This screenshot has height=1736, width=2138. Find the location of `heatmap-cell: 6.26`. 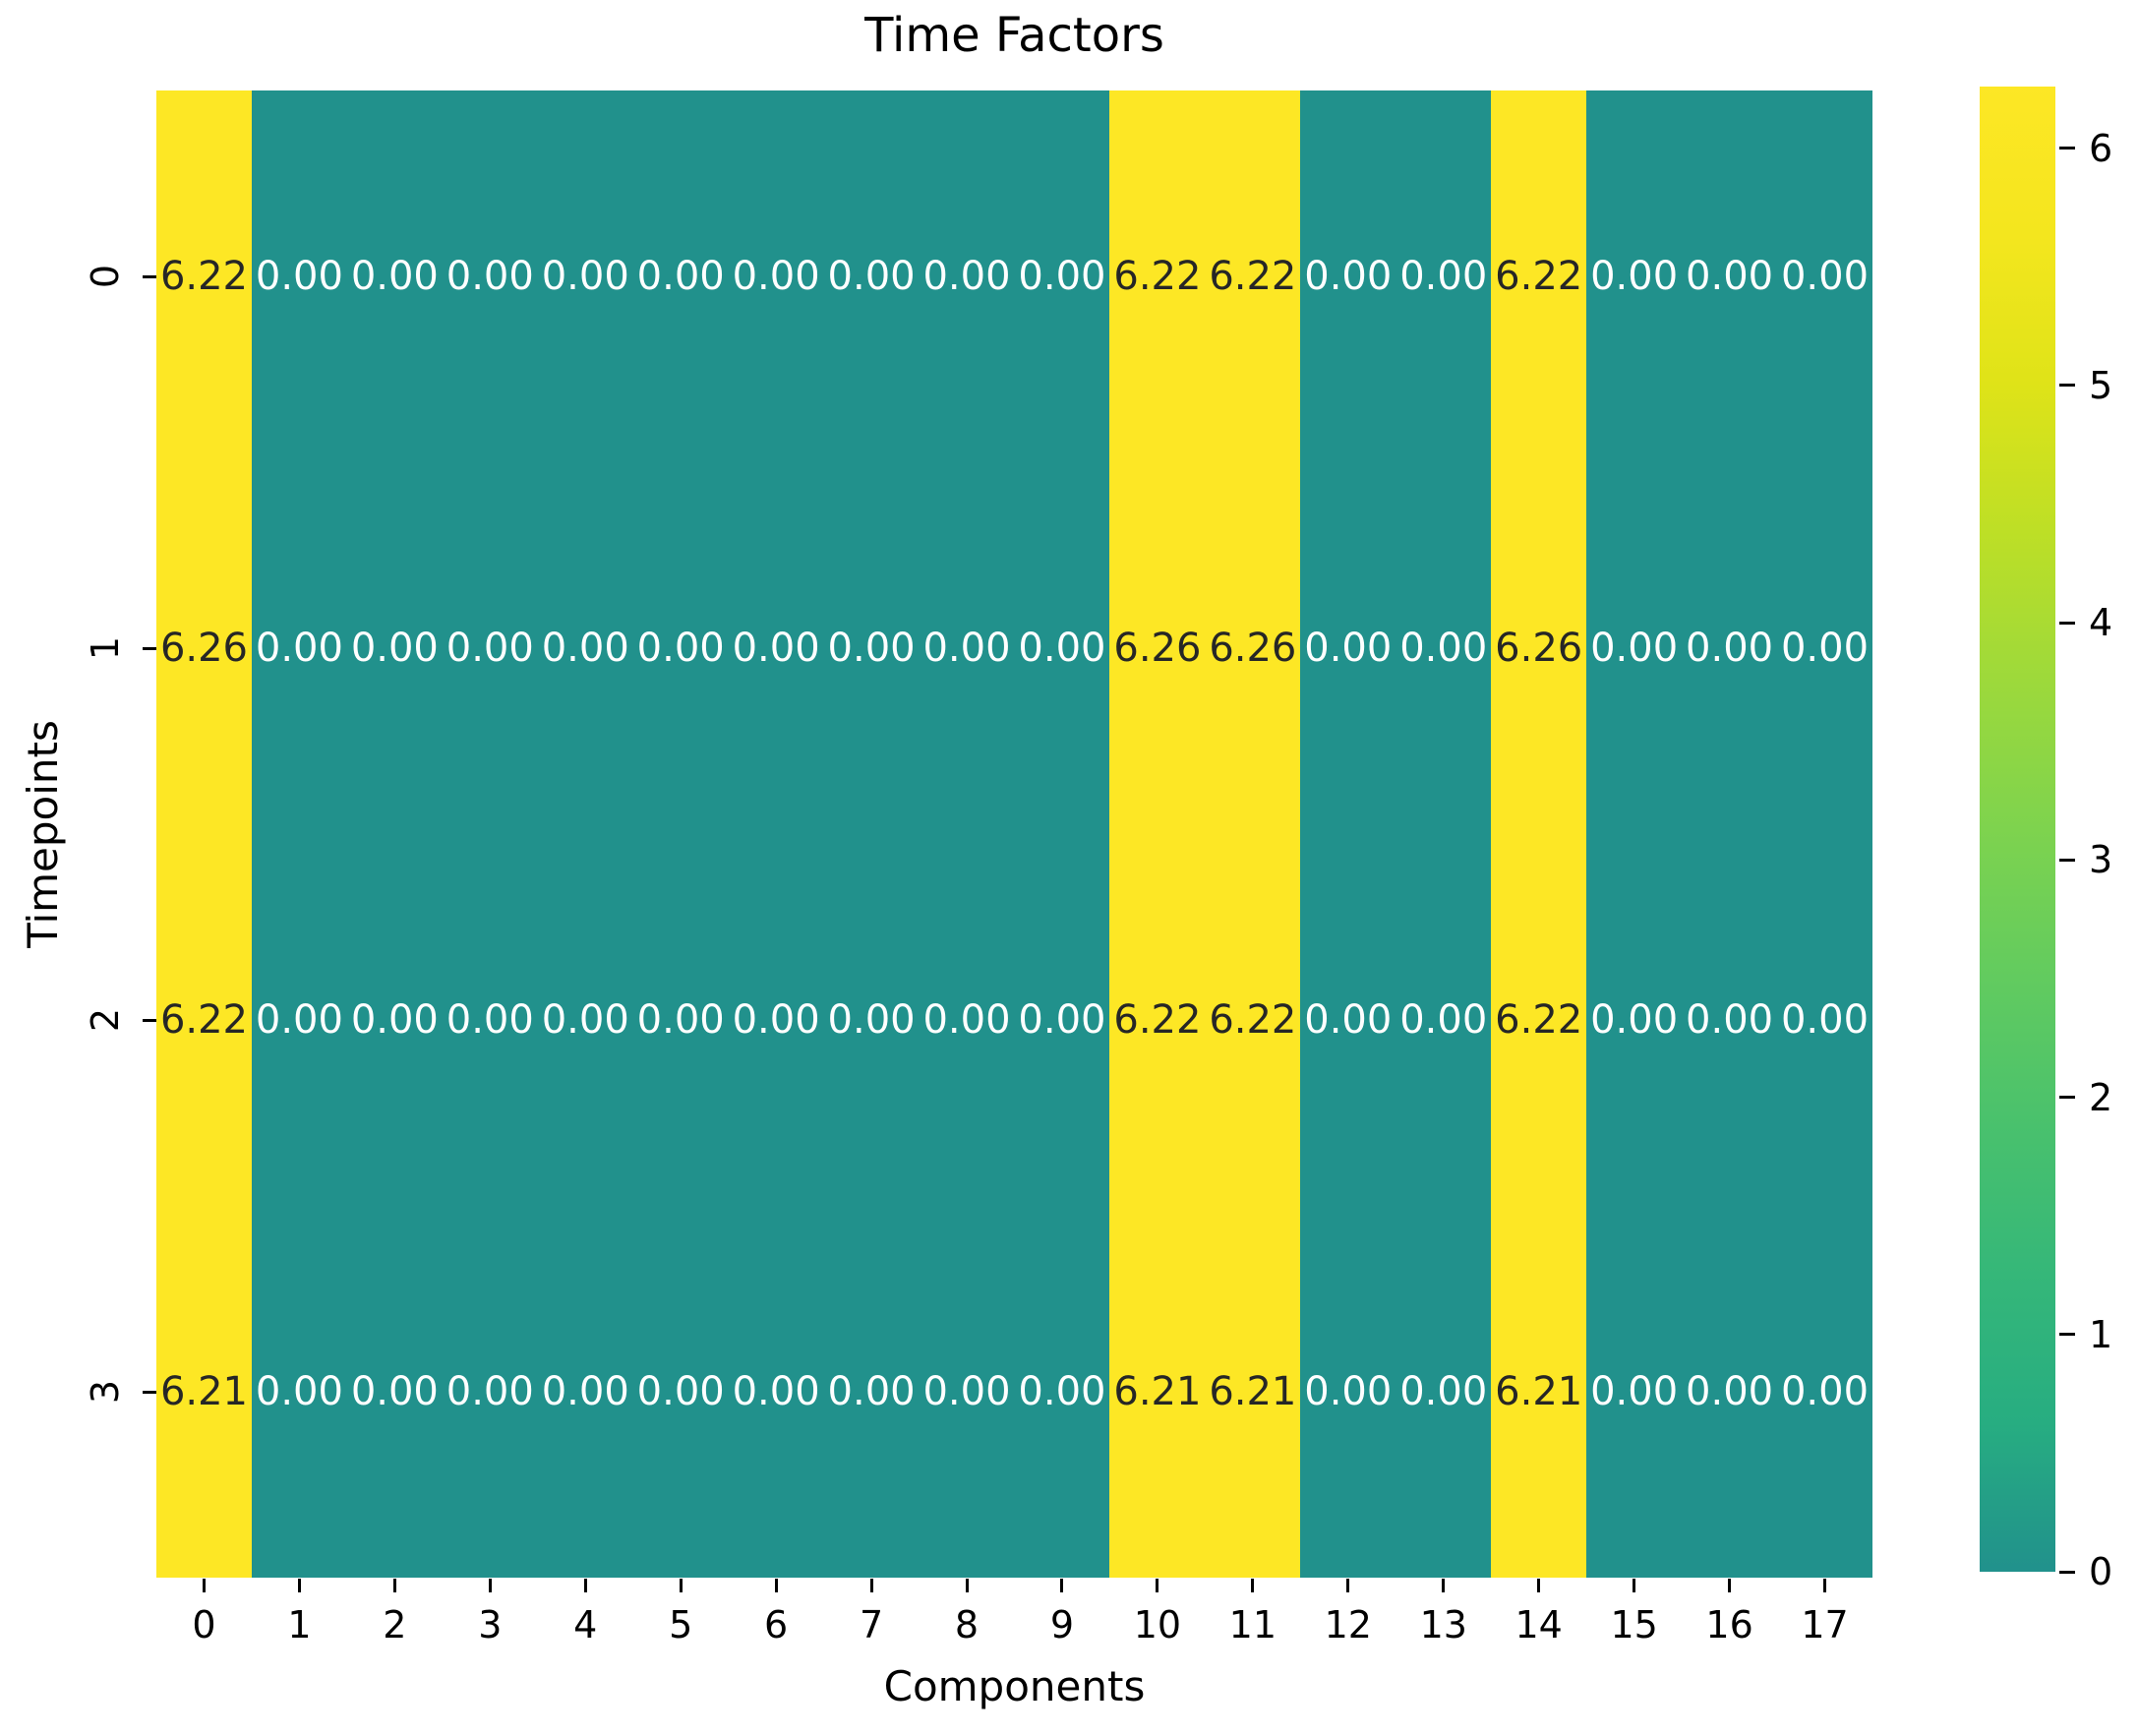

heatmap-cell: 6.26 is located at coordinates (1253, 648).